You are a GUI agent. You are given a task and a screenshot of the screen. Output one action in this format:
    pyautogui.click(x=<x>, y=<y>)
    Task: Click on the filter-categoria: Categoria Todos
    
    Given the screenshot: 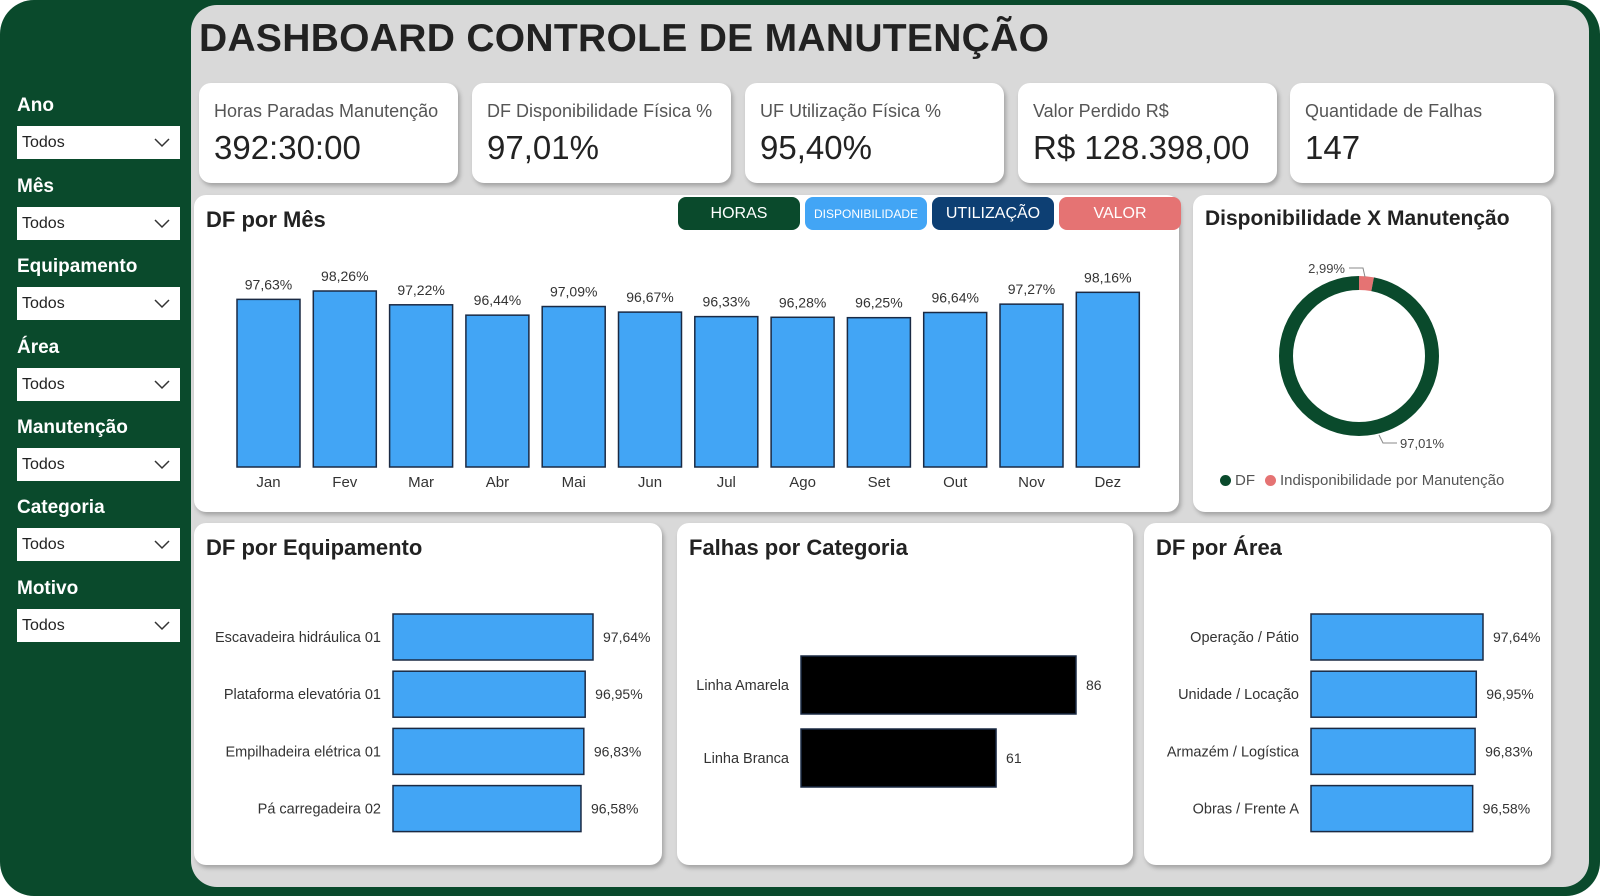 What is the action you would take?
    pyautogui.click(x=98, y=528)
    